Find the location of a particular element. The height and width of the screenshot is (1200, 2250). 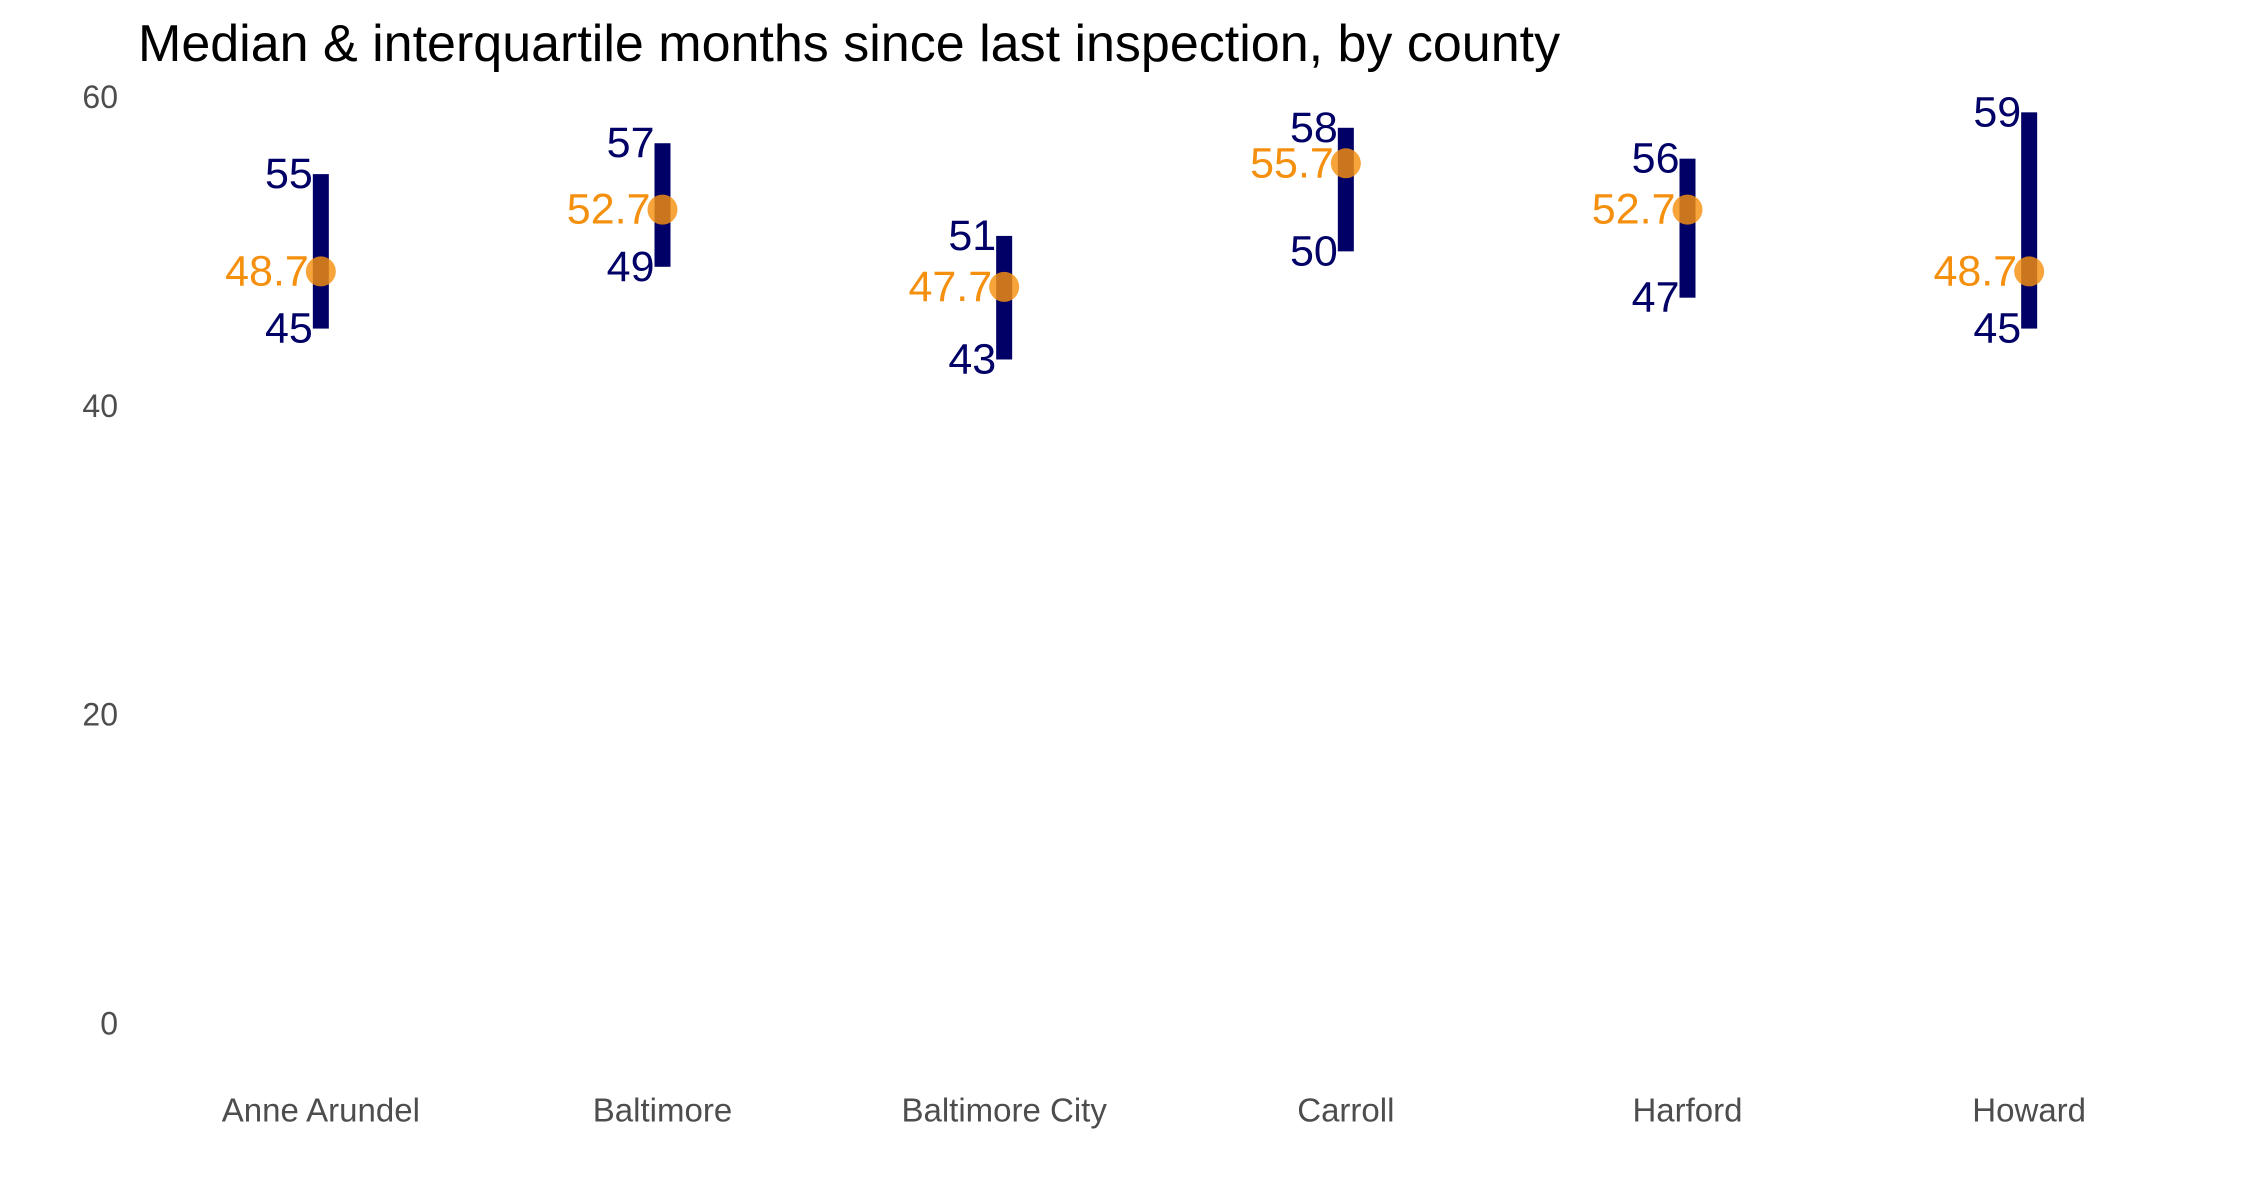

median-label: 47.7 is located at coordinates (950, 287).